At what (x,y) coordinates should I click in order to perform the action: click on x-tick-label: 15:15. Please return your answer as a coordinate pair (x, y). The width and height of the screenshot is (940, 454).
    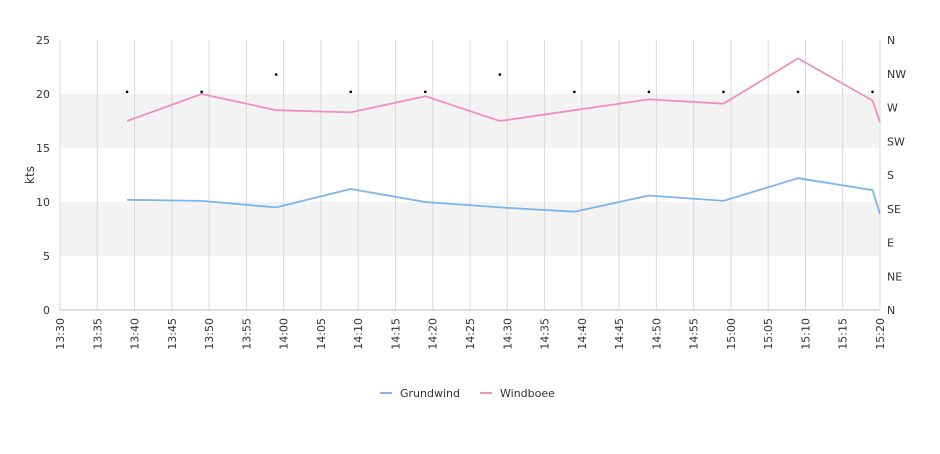
    Looking at the image, I should click on (843, 334).